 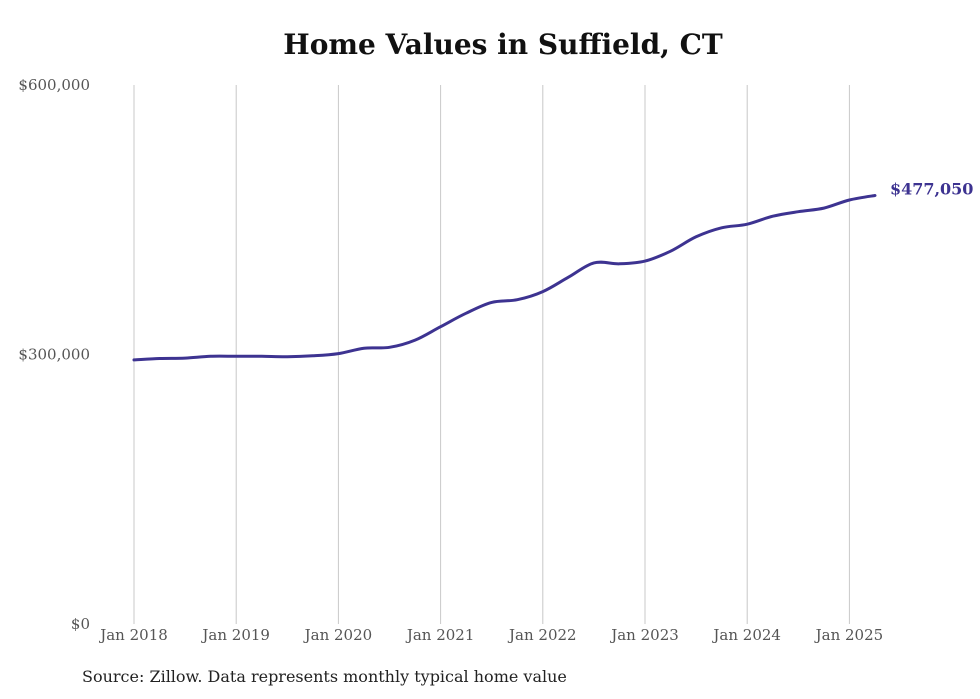 I want to click on x-tick-label: Jan 2021, so click(x=440, y=635).